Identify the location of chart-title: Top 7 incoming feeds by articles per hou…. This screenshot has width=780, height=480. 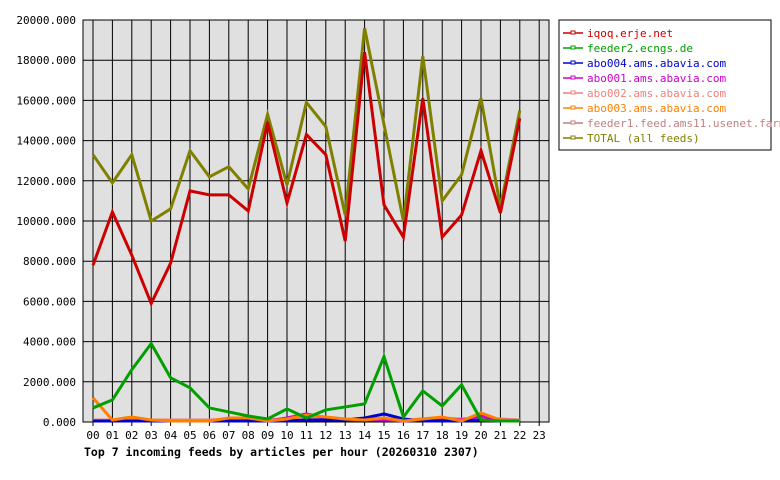
(281, 452).